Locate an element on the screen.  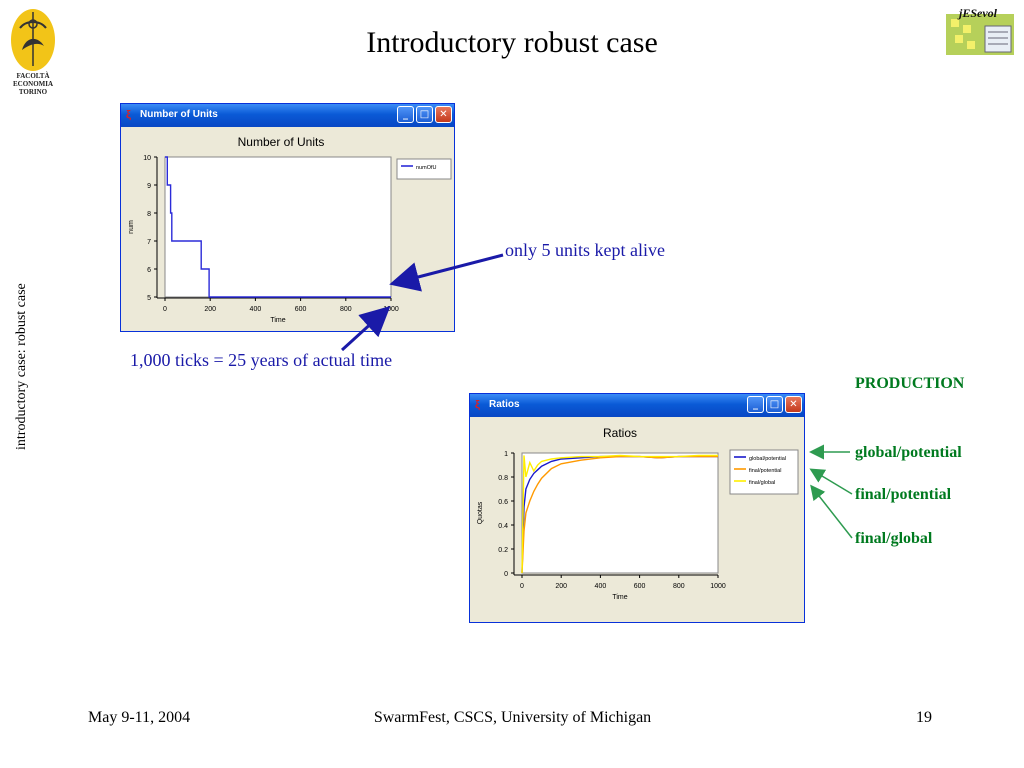
footer-date: May 9-11, 2004 is located at coordinates (139, 717).